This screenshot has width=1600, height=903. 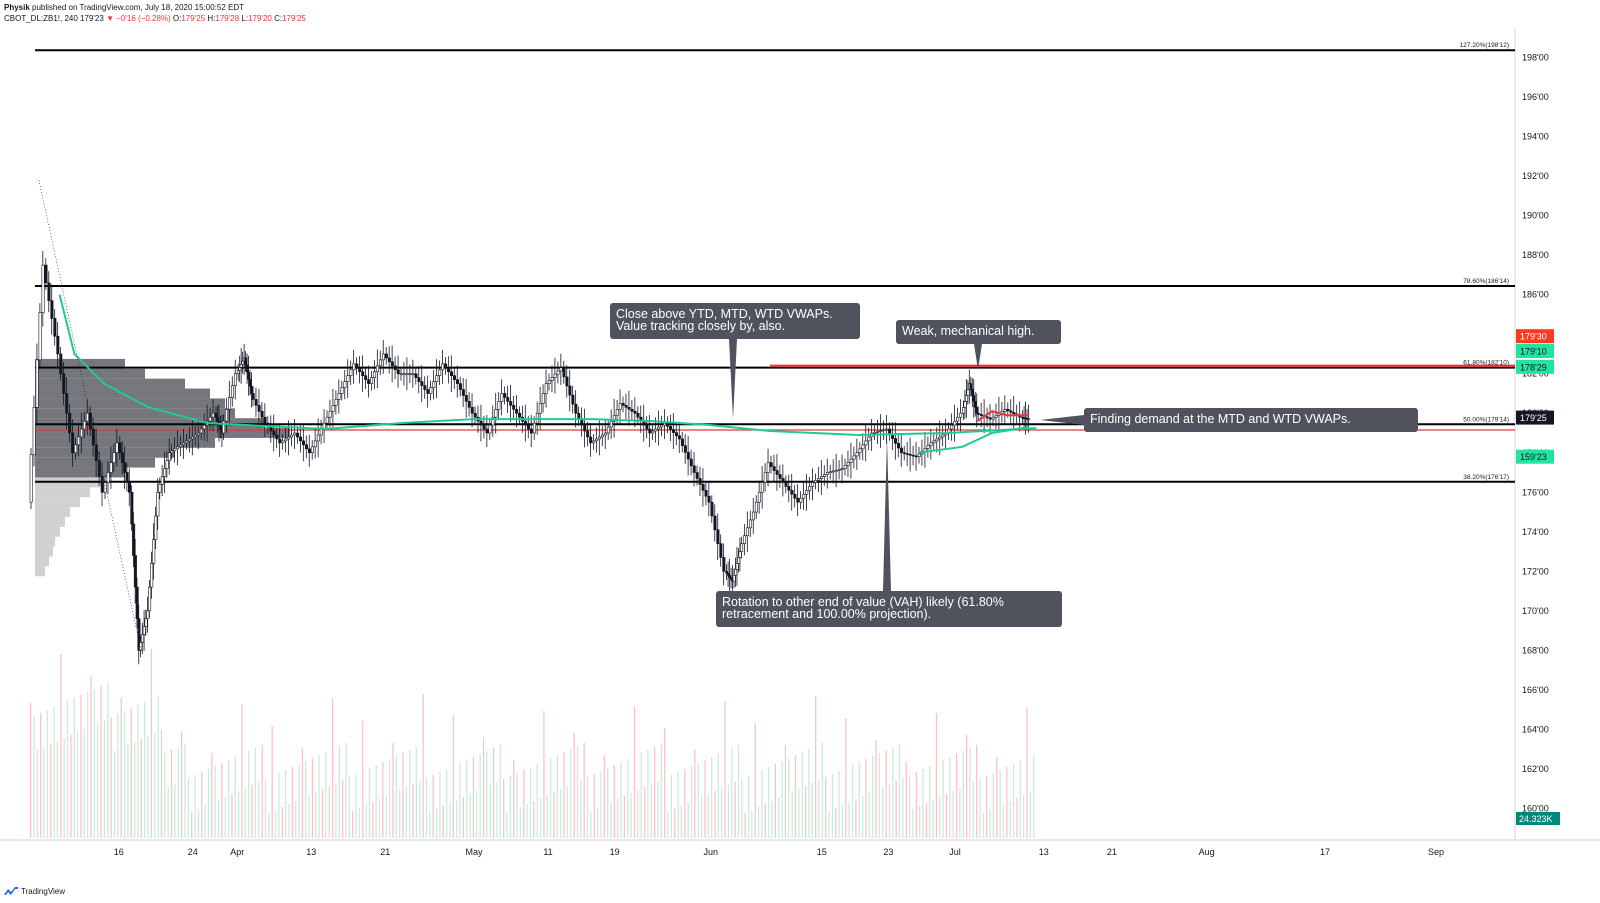 I want to click on price-badge, so click(x=1535, y=351).